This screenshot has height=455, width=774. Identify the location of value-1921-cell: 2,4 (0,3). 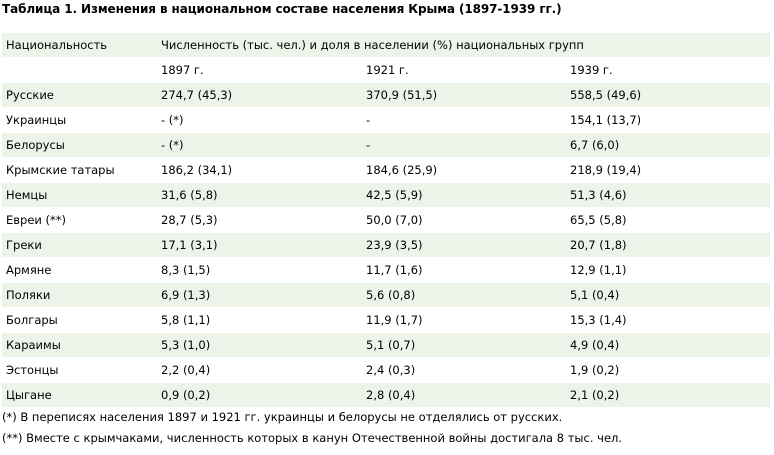
(464, 370).